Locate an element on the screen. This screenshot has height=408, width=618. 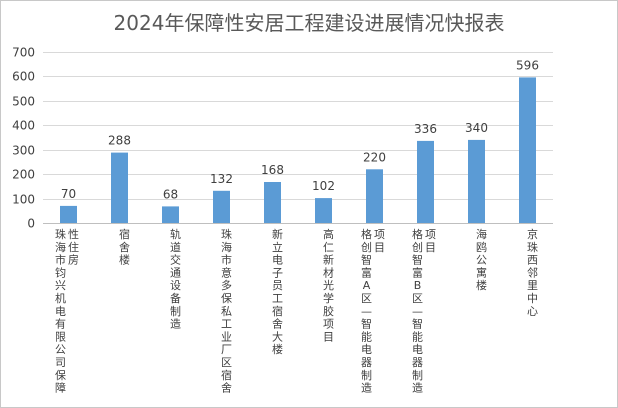
x-tick-char: 能 is located at coordinates (417, 336).